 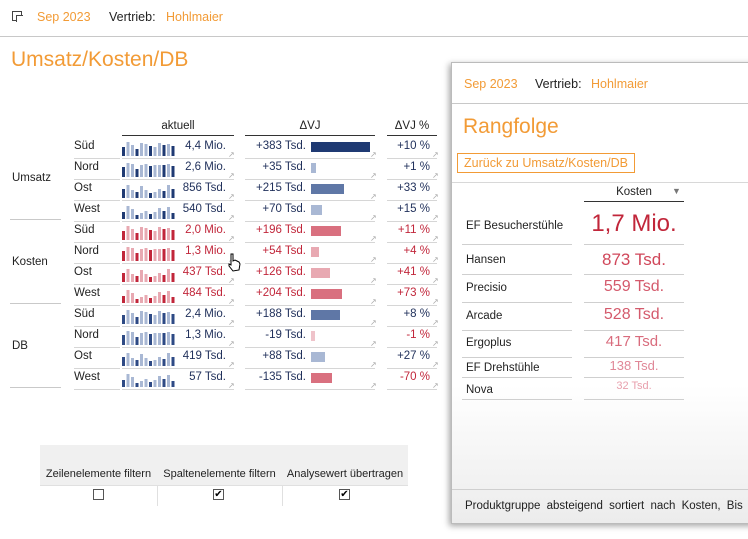 What do you see at coordinates (634, 314) in the screenshot?
I see `ranking-item-value: 528 Tsd.` at bounding box center [634, 314].